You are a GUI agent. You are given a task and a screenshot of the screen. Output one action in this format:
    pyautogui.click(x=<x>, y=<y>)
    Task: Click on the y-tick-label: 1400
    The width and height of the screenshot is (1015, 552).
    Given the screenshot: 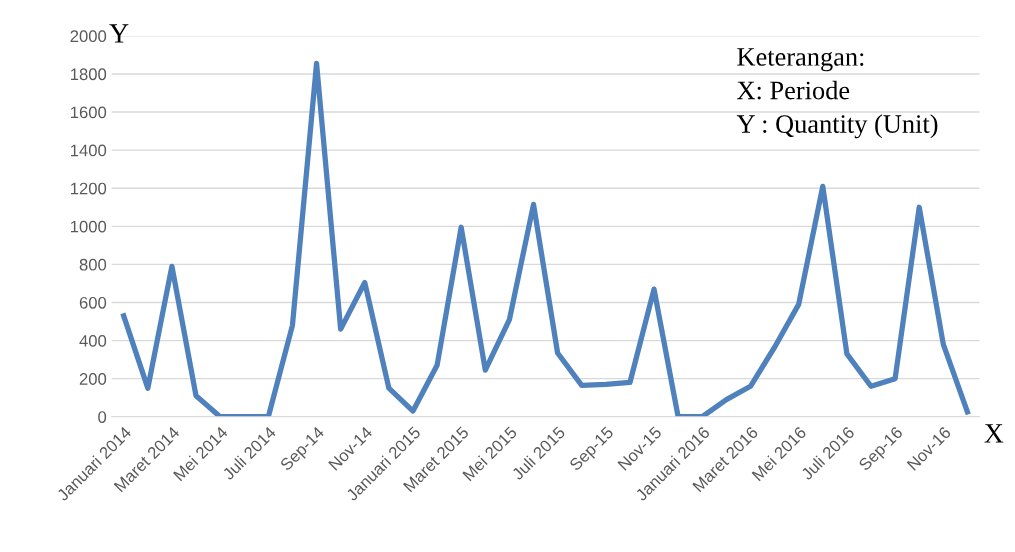 What is the action you would take?
    pyautogui.click(x=88, y=150)
    